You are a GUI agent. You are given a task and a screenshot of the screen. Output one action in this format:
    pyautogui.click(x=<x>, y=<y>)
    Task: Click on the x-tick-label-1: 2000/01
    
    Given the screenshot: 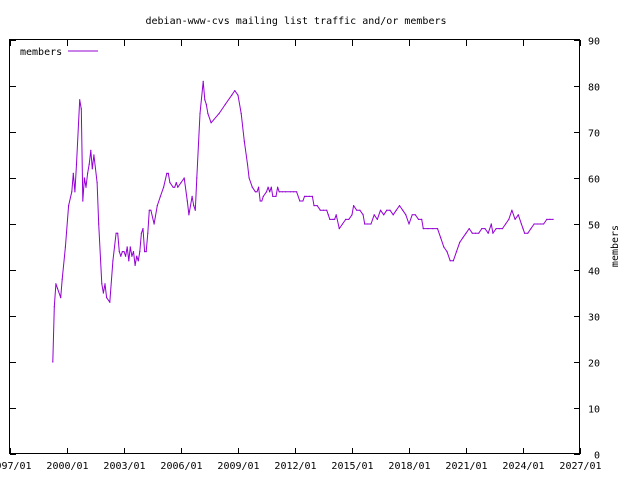 What is the action you would take?
    pyautogui.click(x=67, y=466)
    